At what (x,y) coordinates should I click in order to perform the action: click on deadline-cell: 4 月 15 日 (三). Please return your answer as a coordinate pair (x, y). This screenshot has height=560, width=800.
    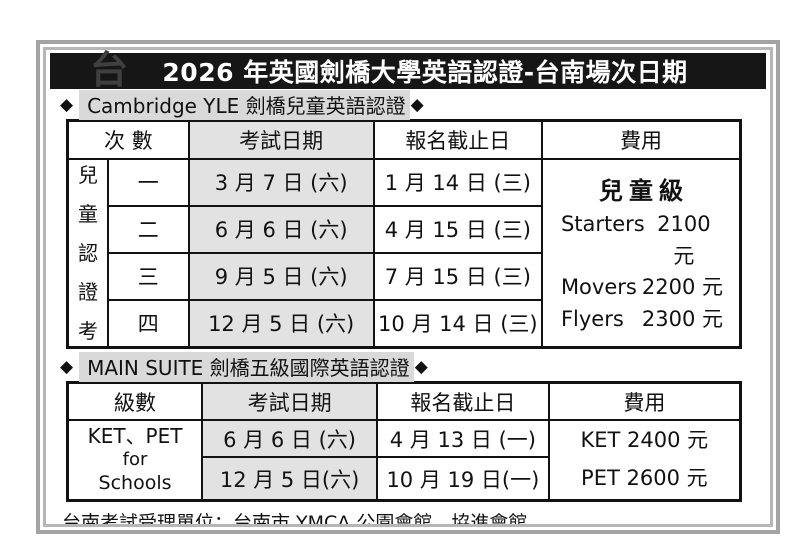
    Looking at the image, I should click on (457, 229).